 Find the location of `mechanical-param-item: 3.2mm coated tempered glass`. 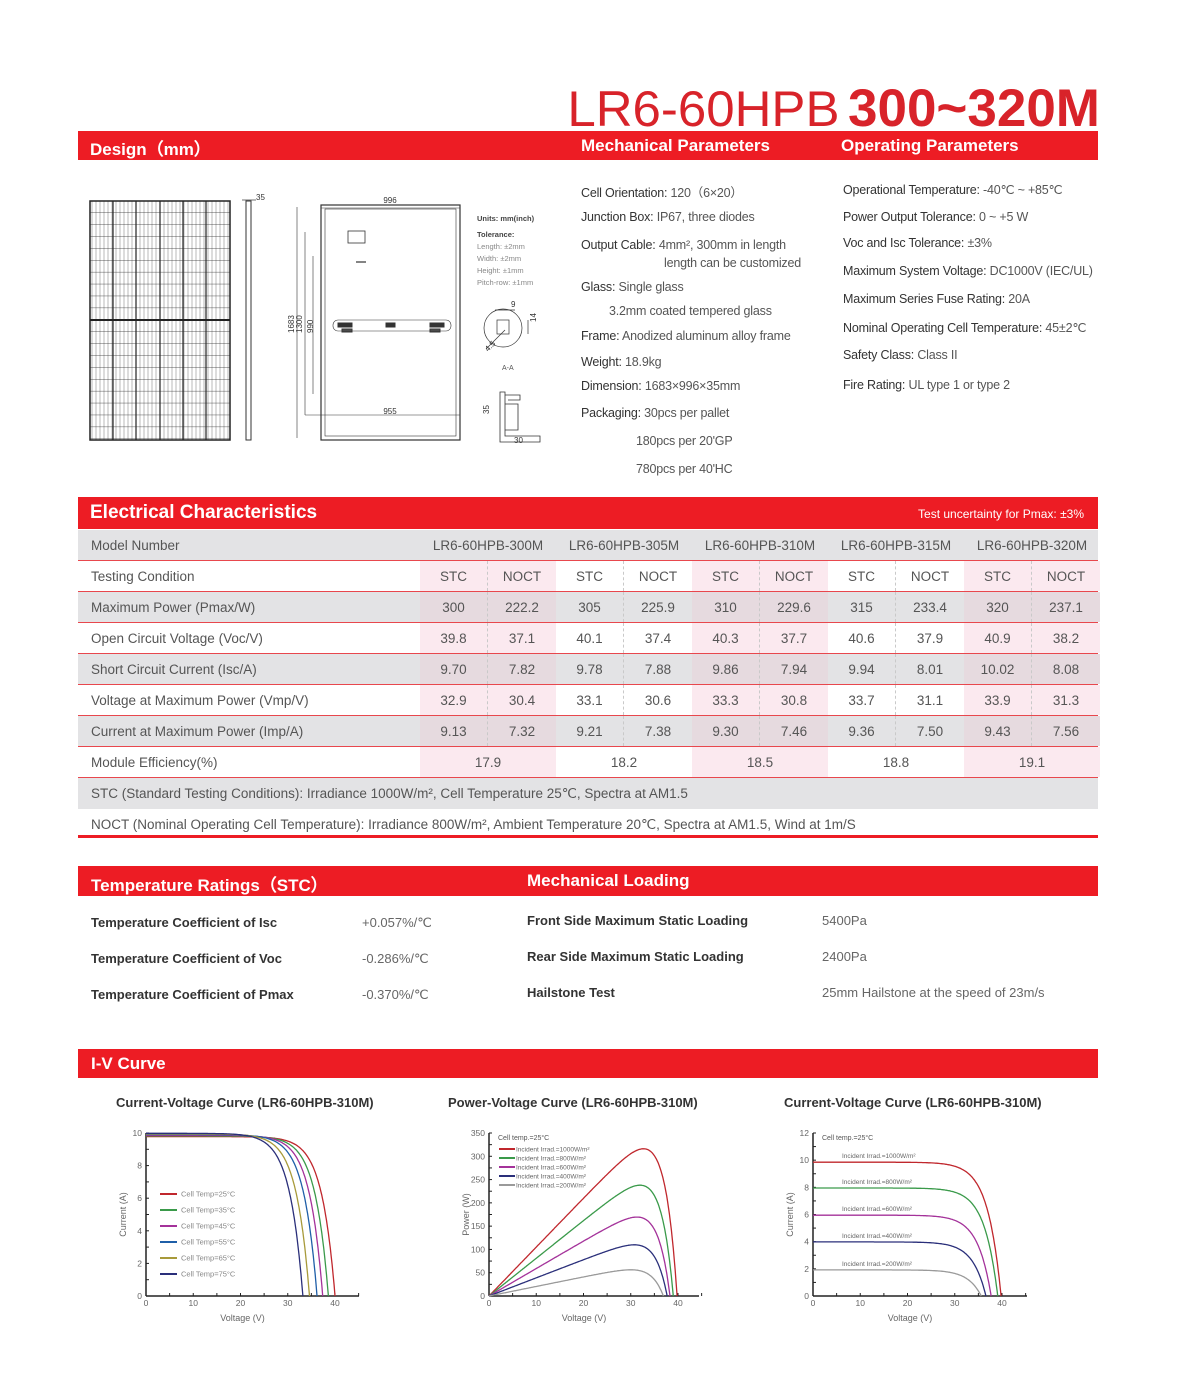

mechanical-param-item: 3.2mm coated tempered glass is located at coordinates (690, 311).